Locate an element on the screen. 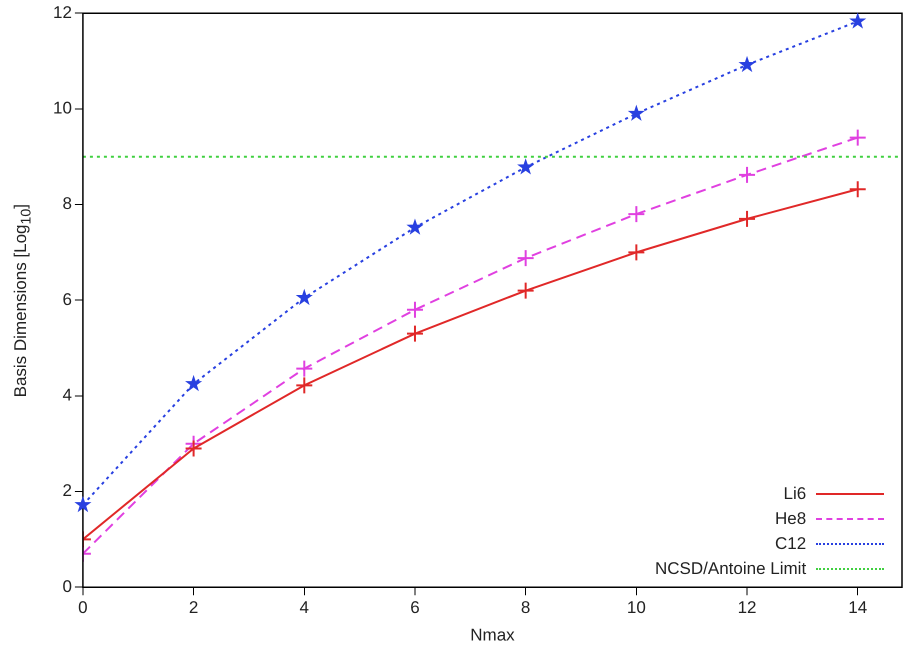 Image resolution: width=912 pixels, height=650 pixels. y-tick-label: 2 is located at coordinates (67, 490).